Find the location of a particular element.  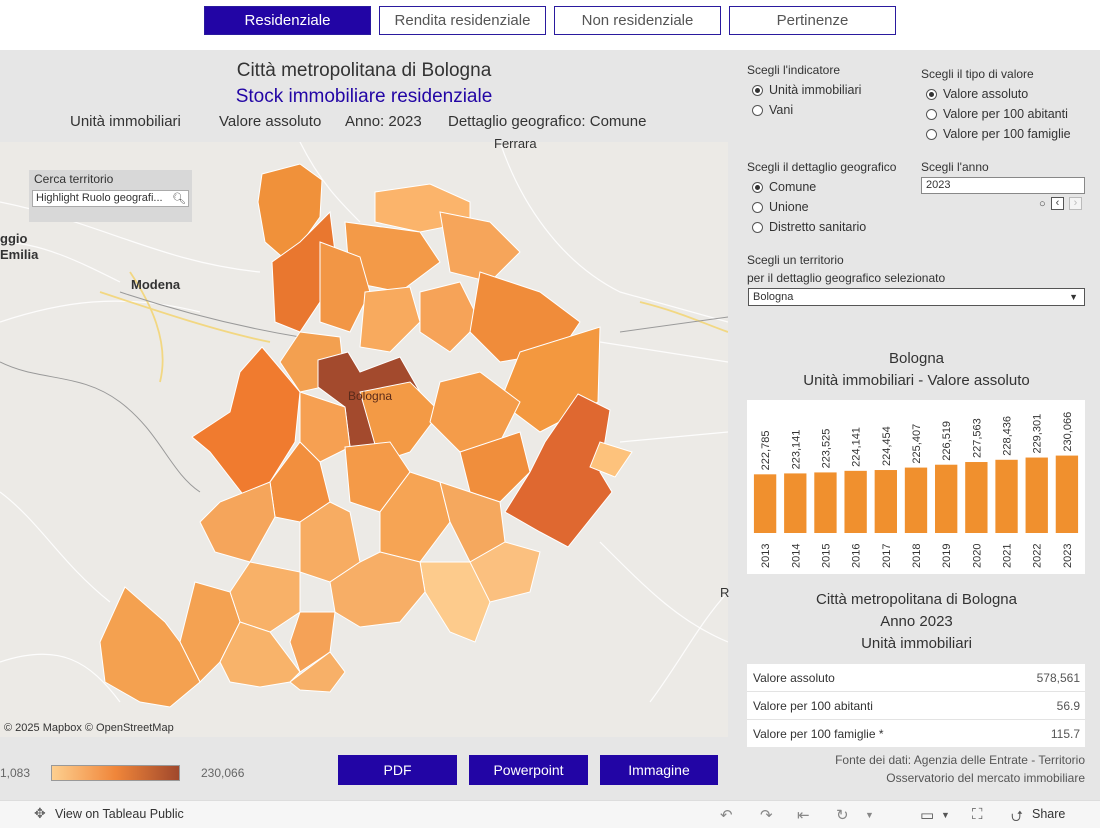

detail-option-label: Distretto sanitario is located at coordinates (818, 227).